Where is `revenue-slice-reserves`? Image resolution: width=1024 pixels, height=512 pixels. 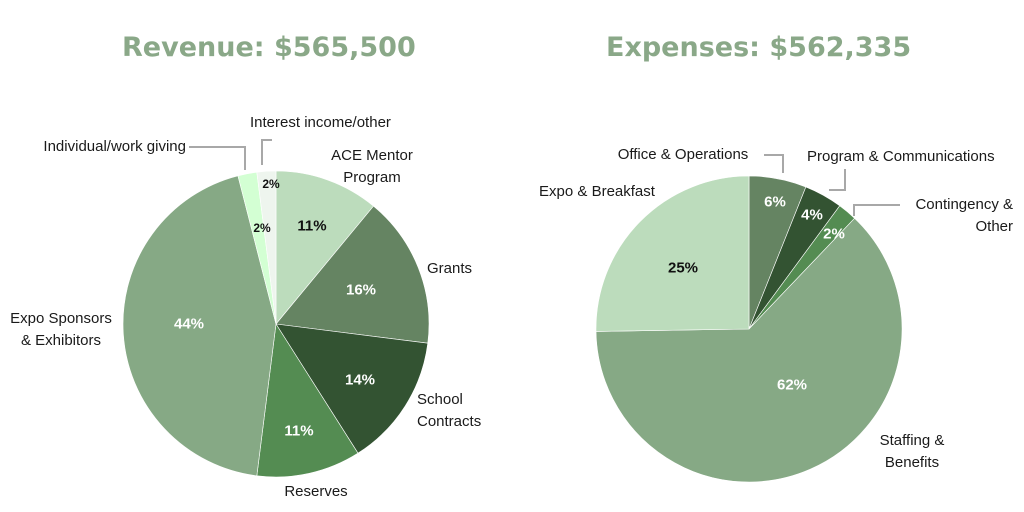
revenue-slice-reserves is located at coordinates (307, 400).